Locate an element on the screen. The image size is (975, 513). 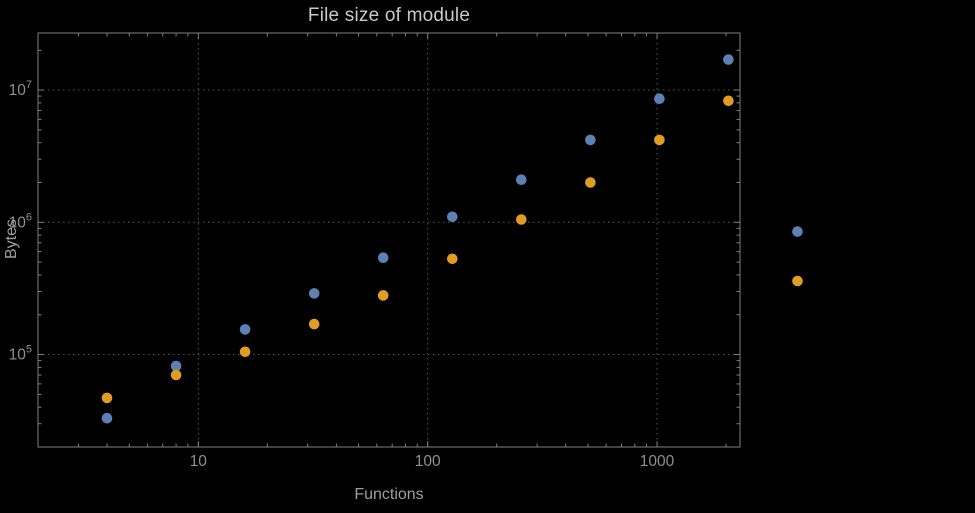
y-axis-label: Bytes is located at coordinates (11, 239).